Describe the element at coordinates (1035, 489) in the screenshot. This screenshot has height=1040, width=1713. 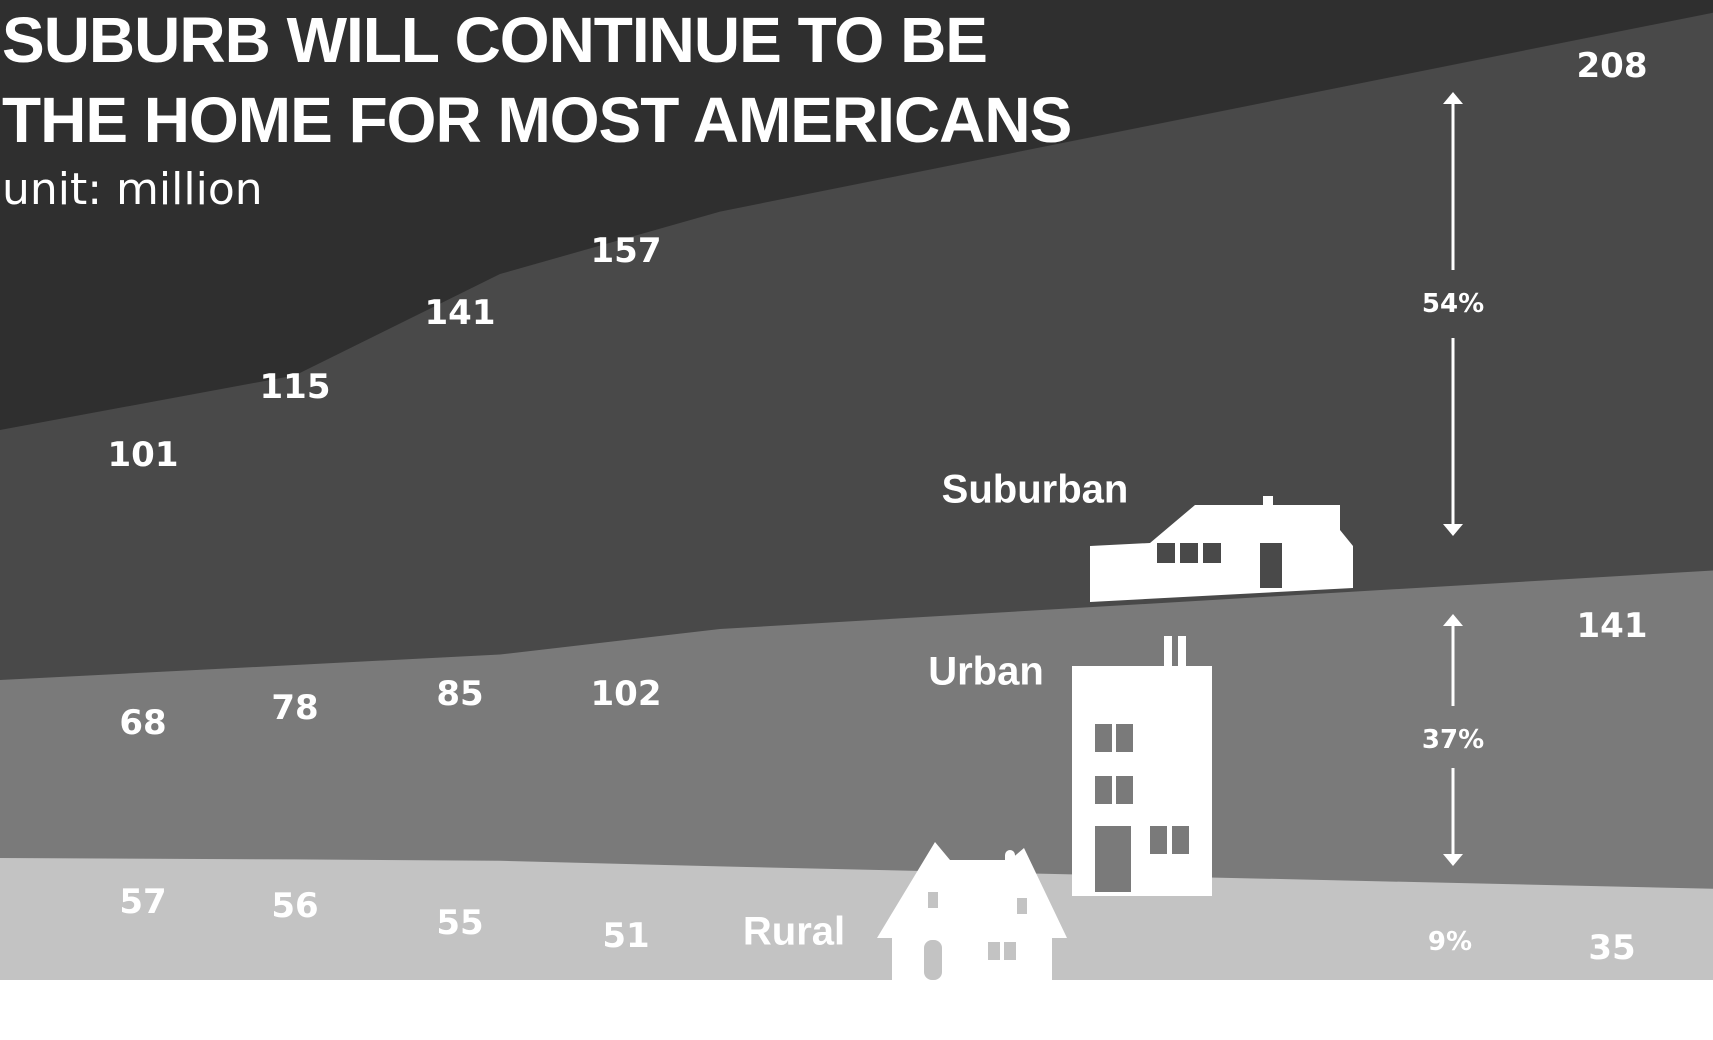
I see `series-label-suburban: Suburban` at that location.